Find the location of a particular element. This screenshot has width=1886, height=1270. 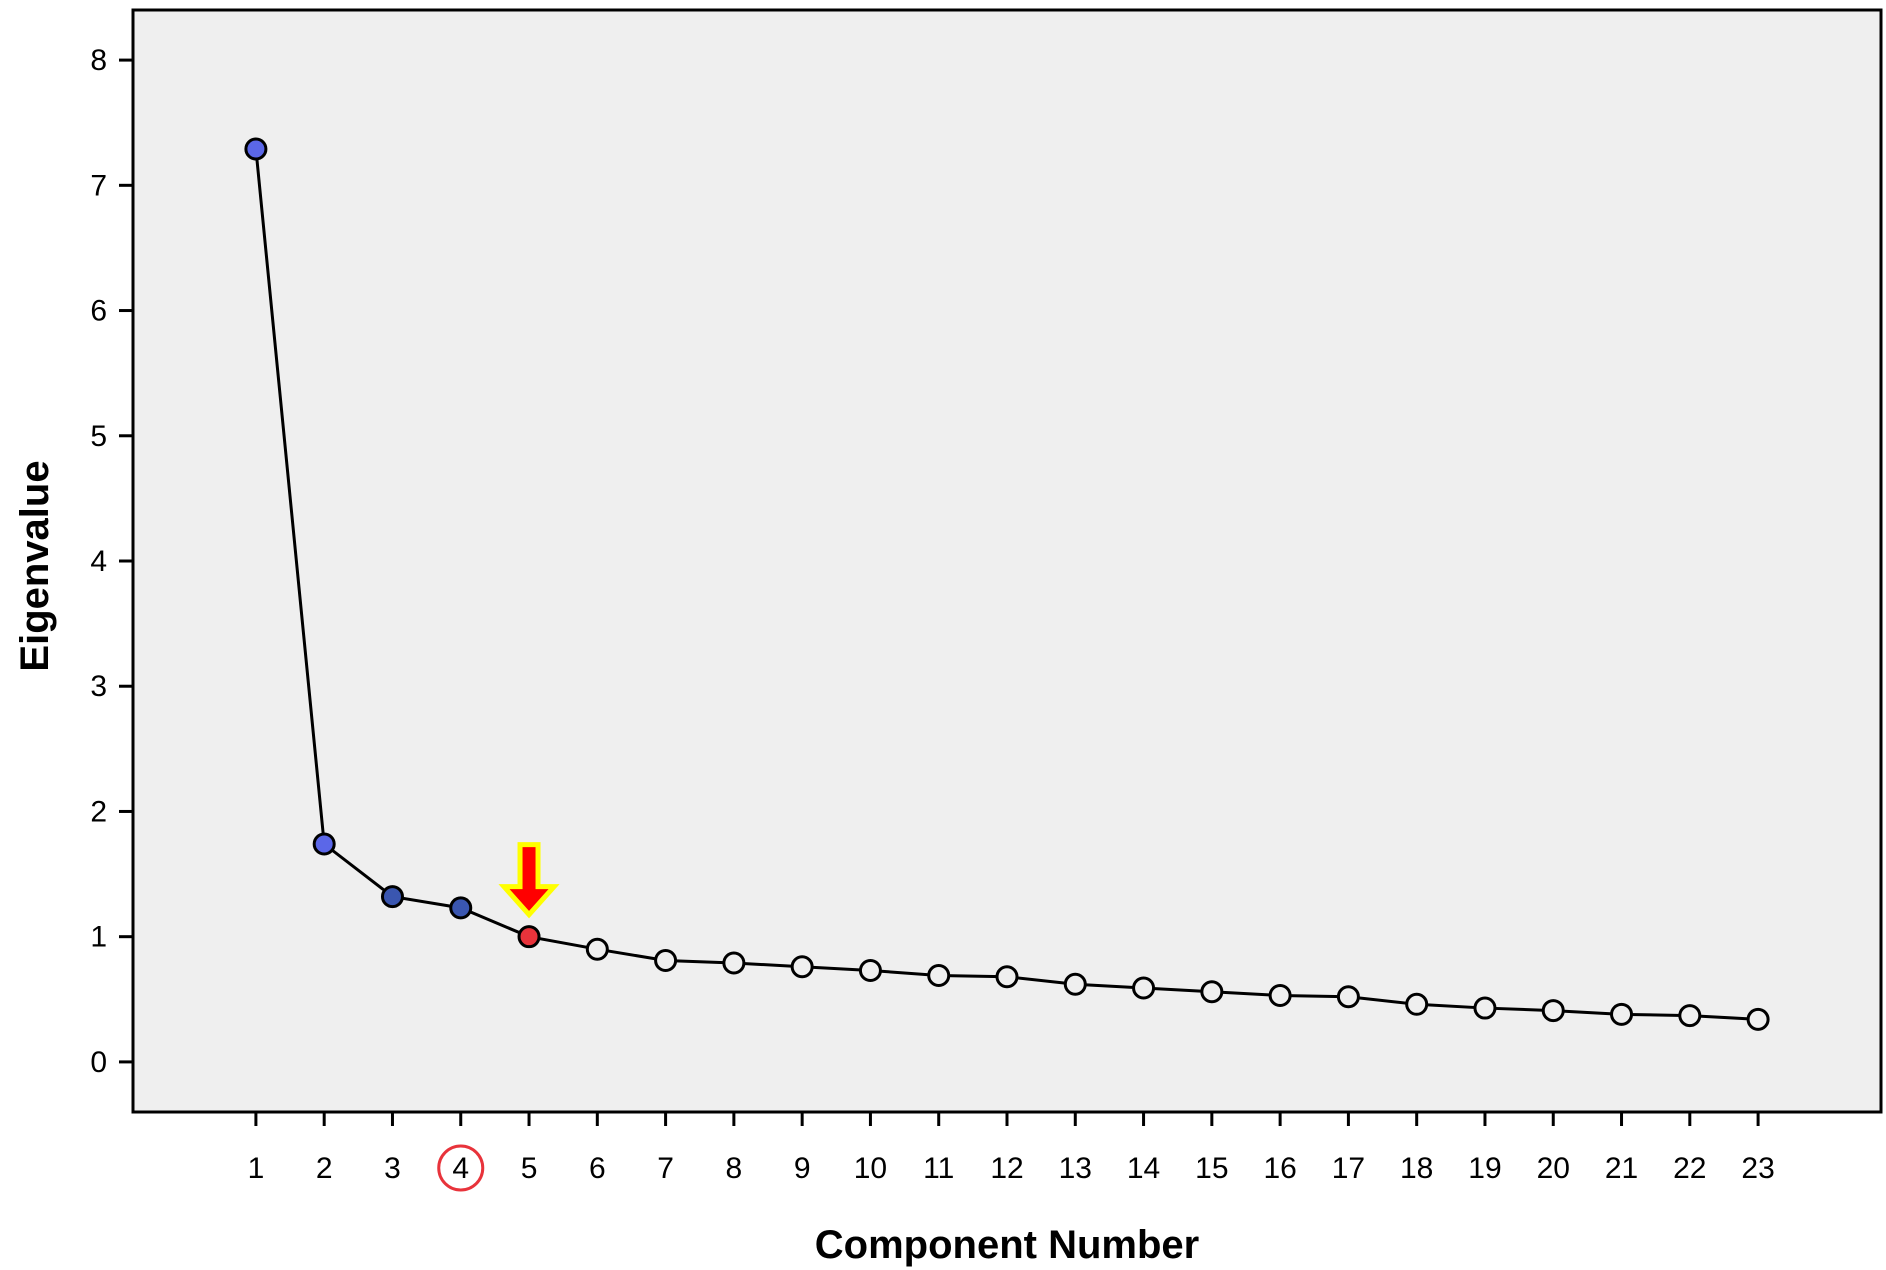

y-tick-label: 2 is located at coordinates (98, 811).